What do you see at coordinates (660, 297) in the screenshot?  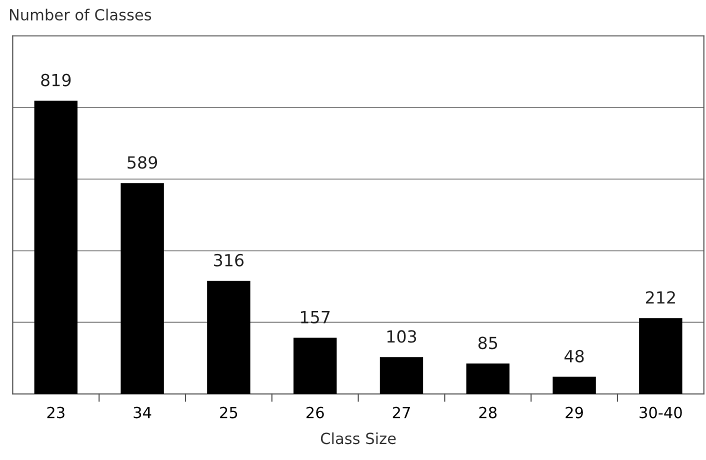 I see `data-label: 212` at bounding box center [660, 297].